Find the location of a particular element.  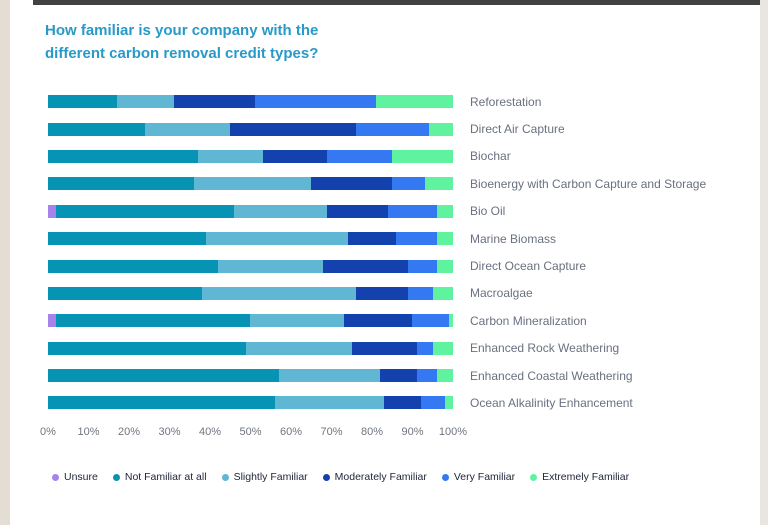

legend-label: Not Familiar at all is located at coordinates (165, 477).